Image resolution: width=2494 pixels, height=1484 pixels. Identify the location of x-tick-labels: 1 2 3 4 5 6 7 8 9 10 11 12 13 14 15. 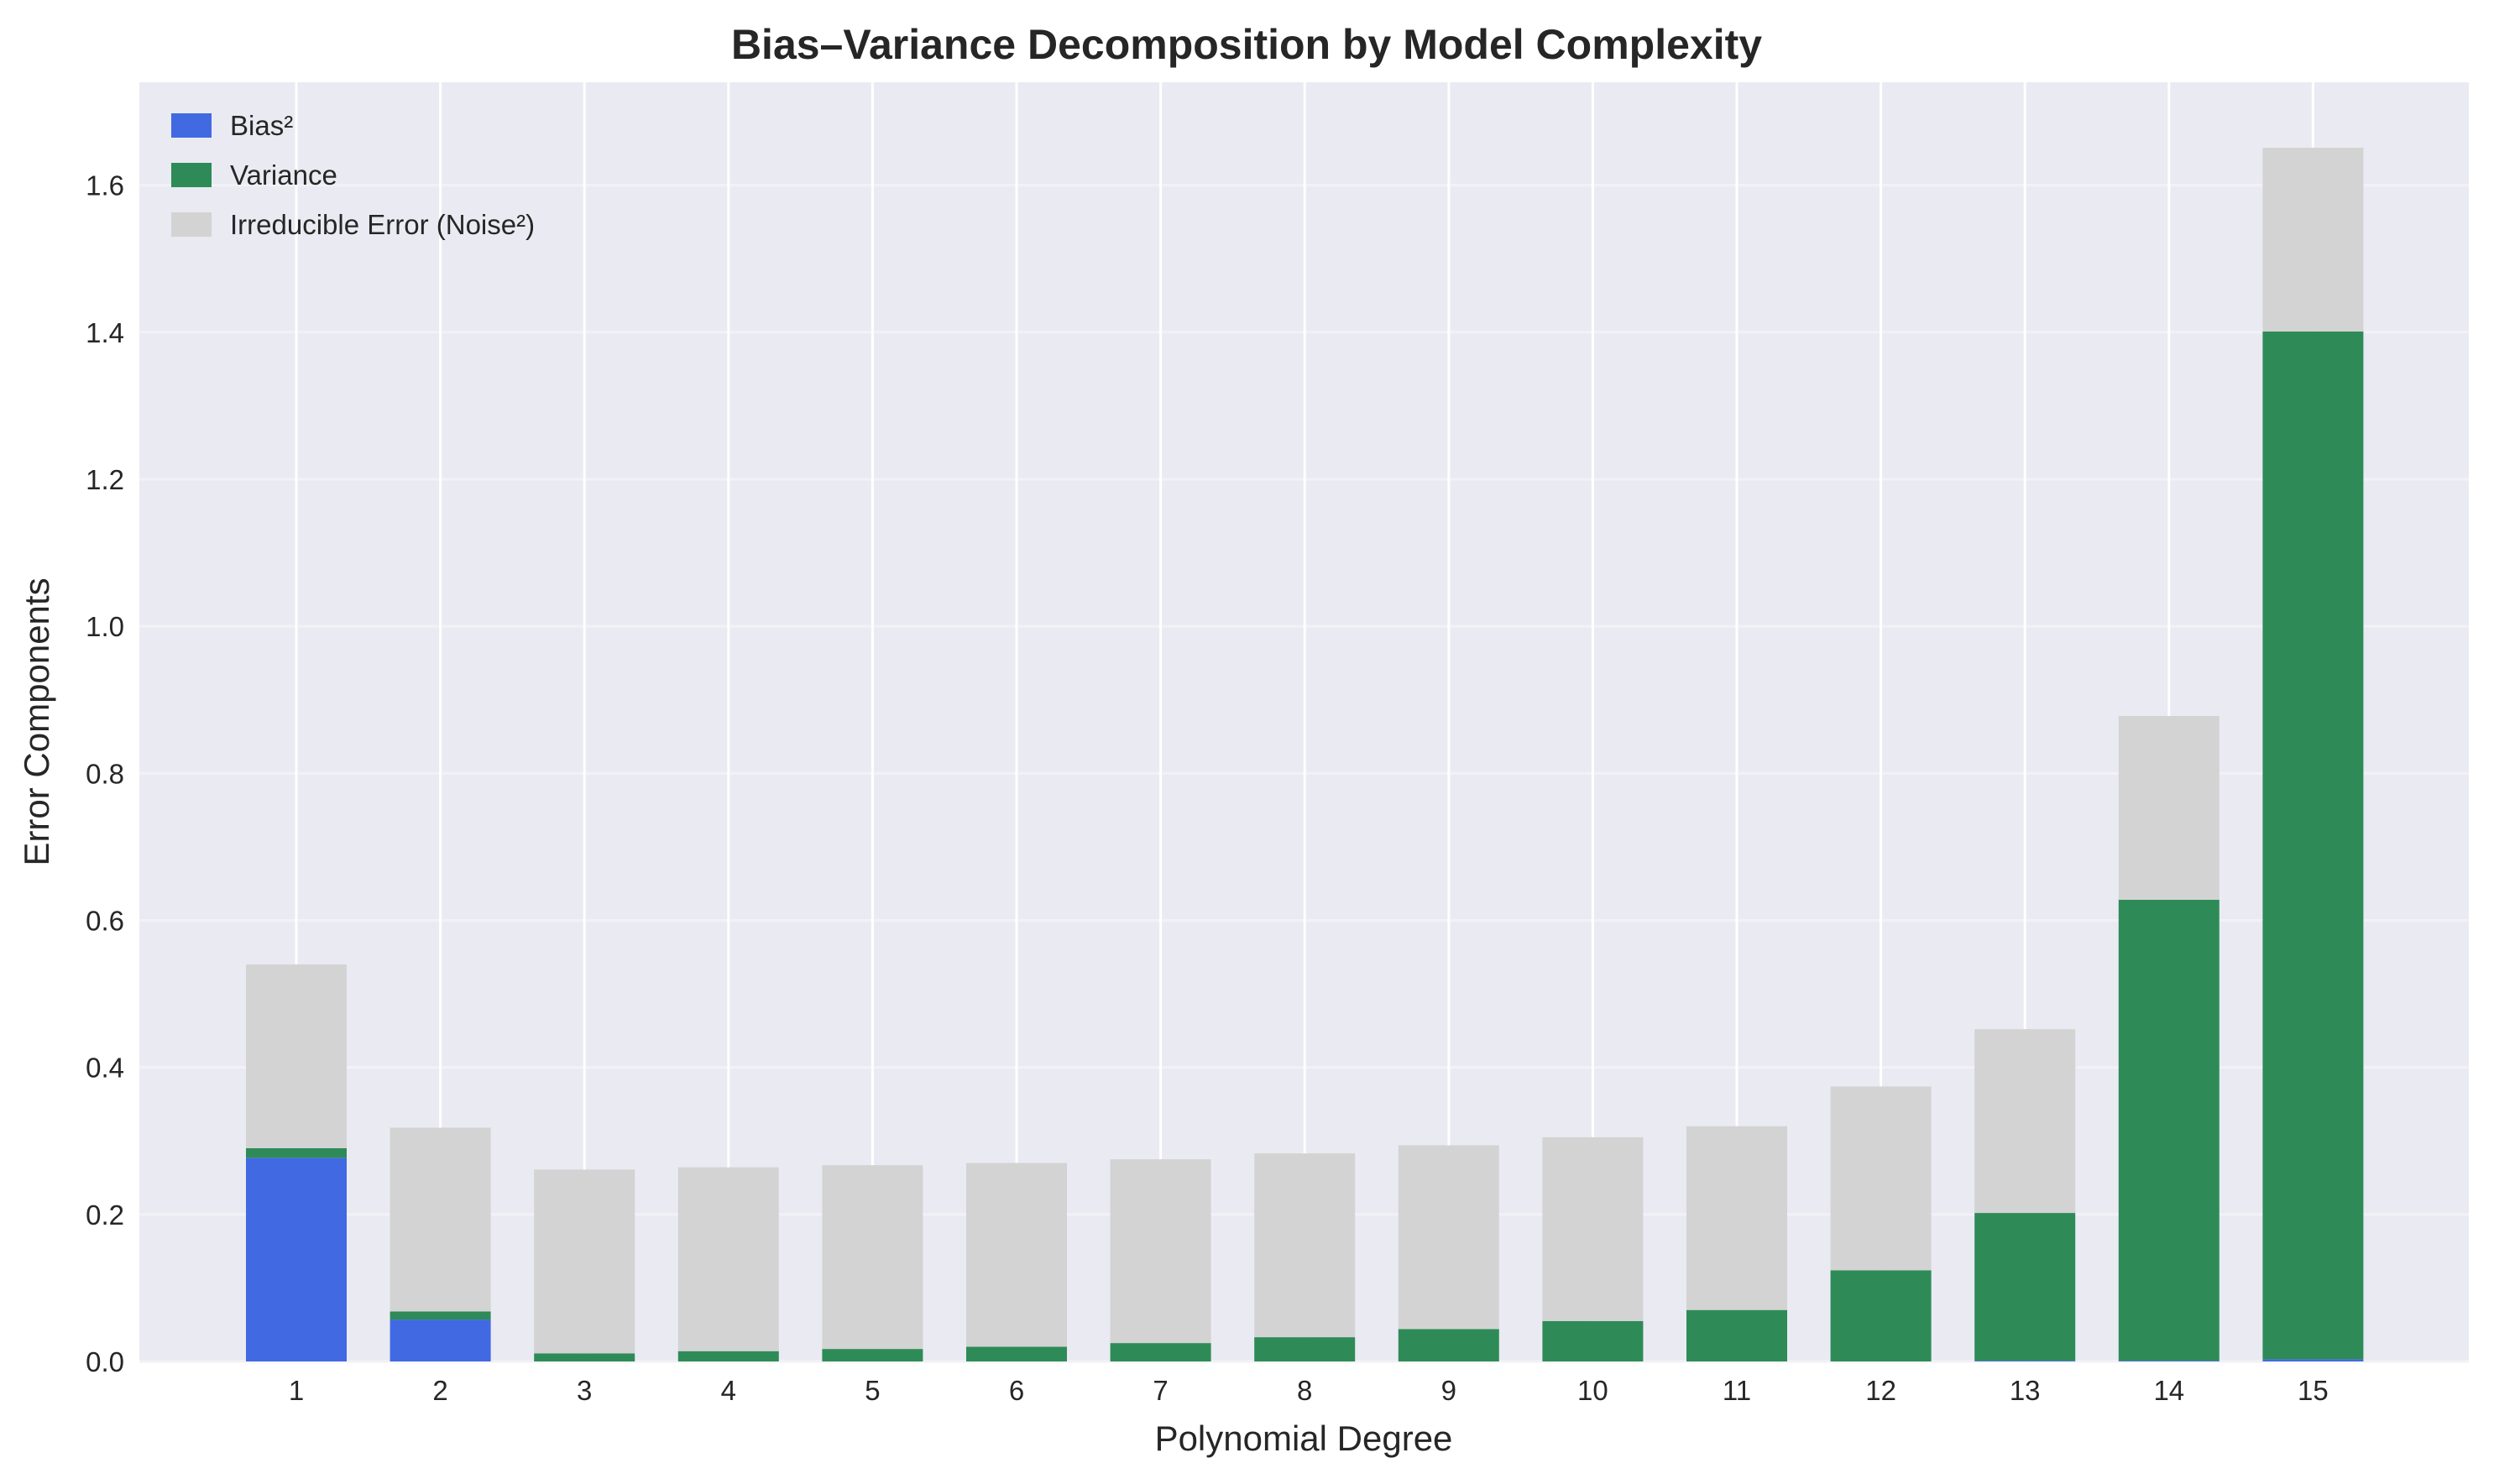
(1309, 1390).